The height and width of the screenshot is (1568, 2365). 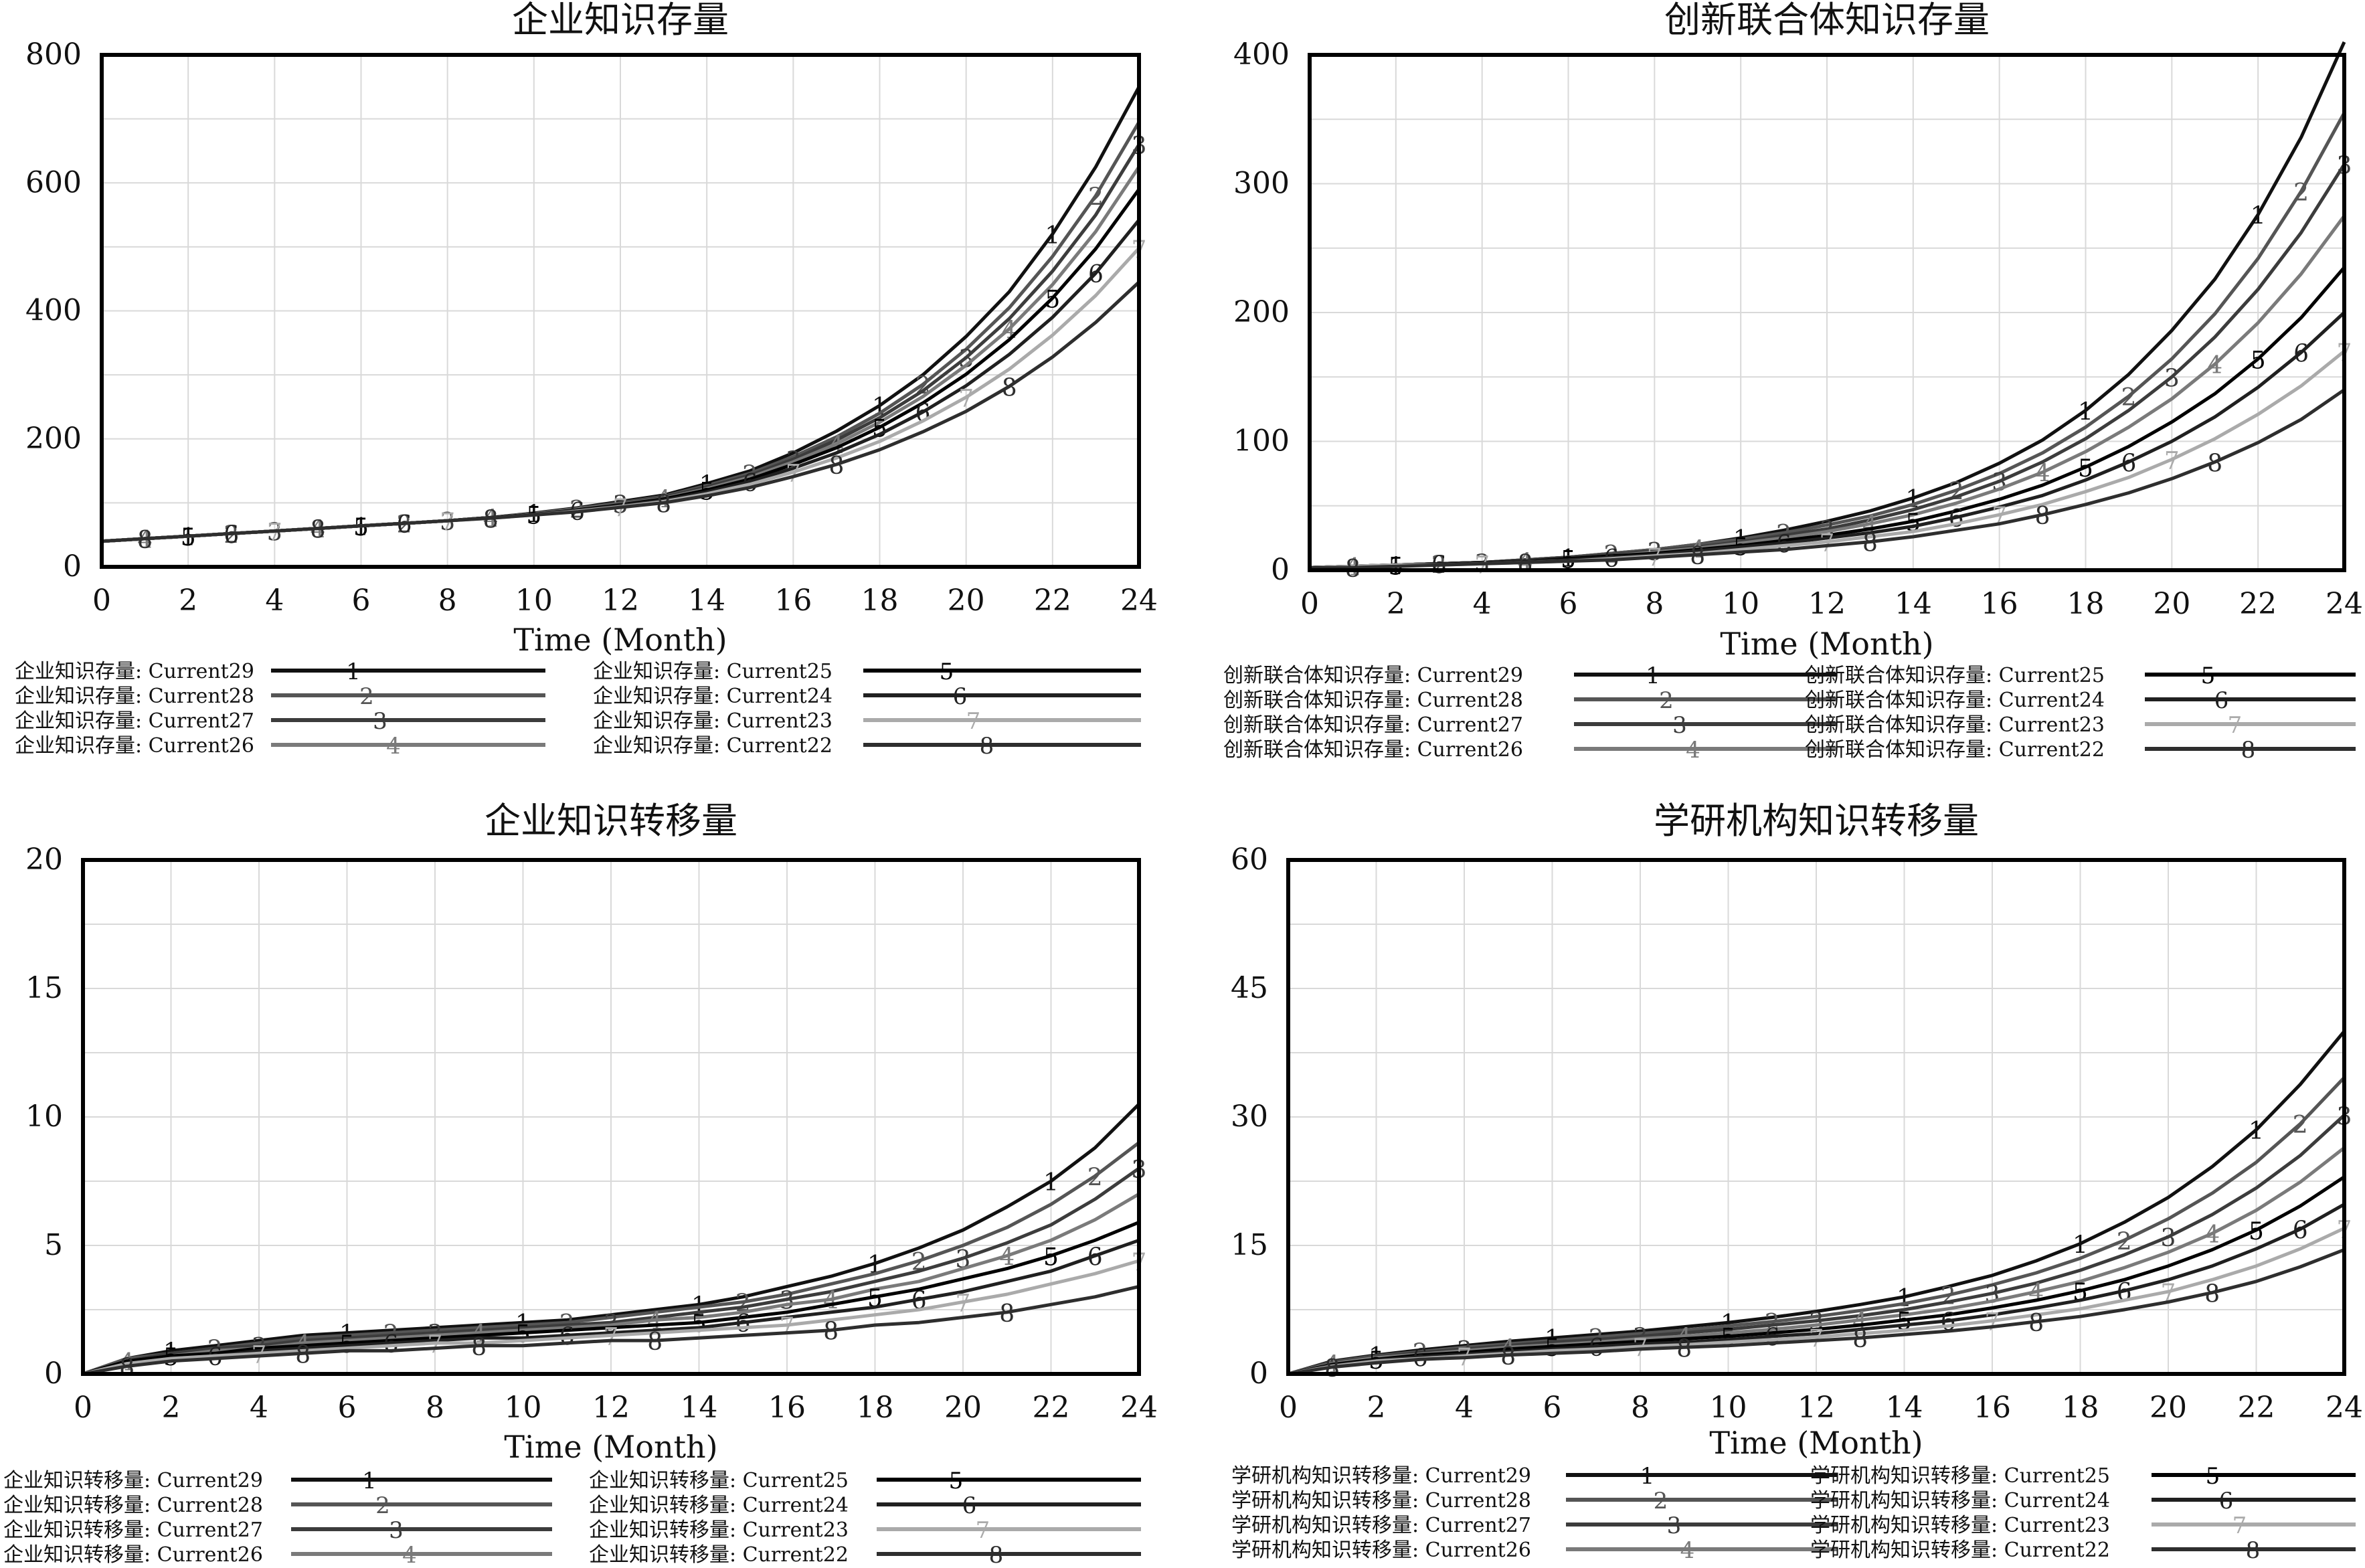 What do you see at coordinates (1530, 676) in the screenshot?
I see `legend-item: 创新联合体知识存量: Current29 1` at bounding box center [1530, 676].